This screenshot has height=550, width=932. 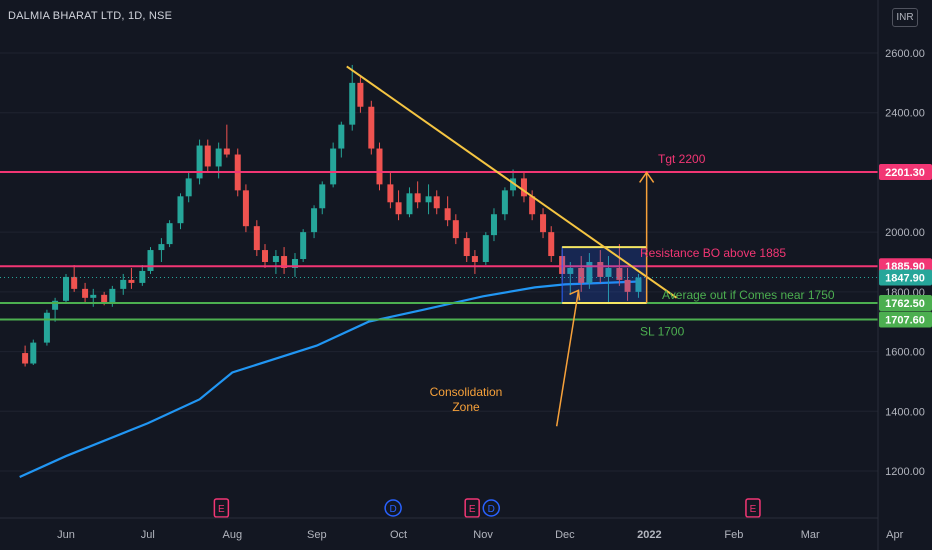 I want to click on time-tick-label: Oct, so click(x=398, y=535).